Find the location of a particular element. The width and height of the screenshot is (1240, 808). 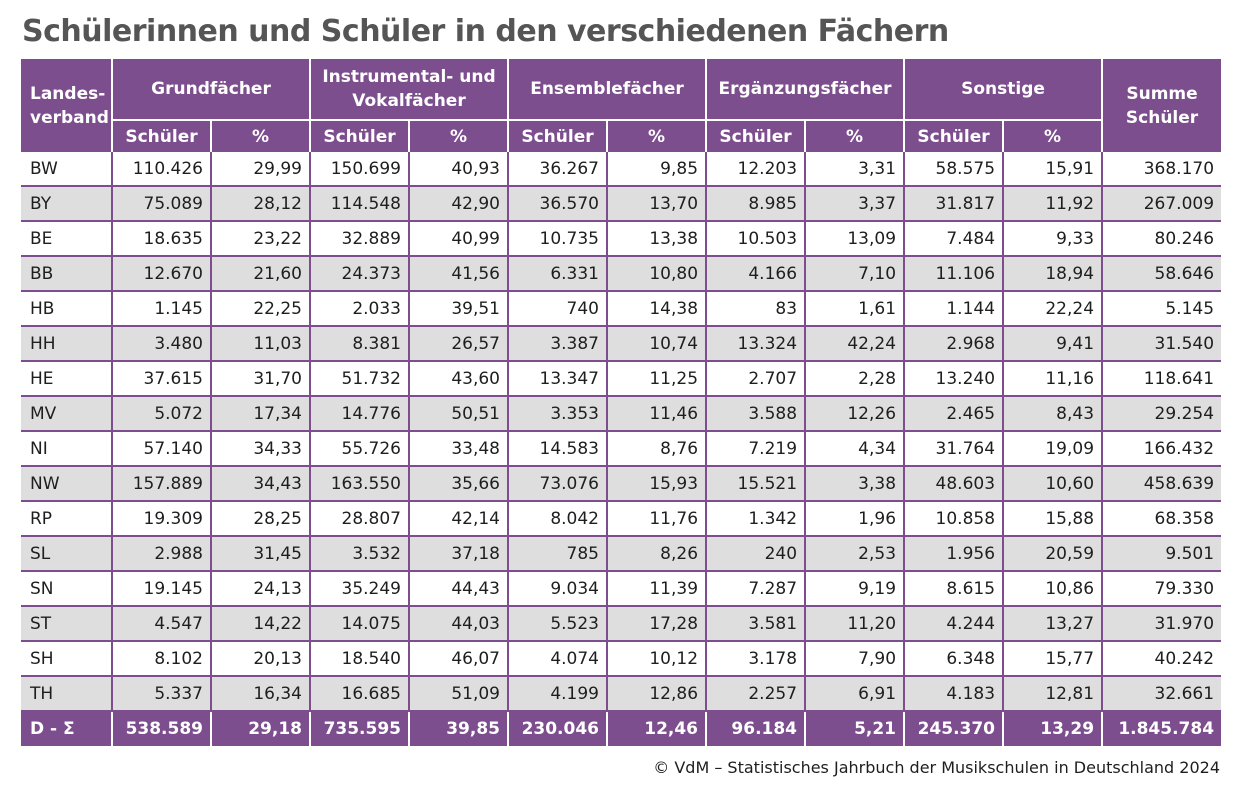

table-cell: 230.046 is located at coordinates (558, 728).